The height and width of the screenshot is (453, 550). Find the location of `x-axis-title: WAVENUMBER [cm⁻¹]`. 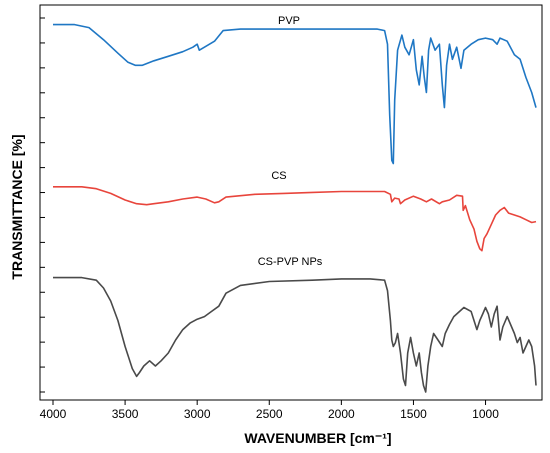

x-axis-title: WAVENUMBER [cm⁻¹] is located at coordinates (317, 438).